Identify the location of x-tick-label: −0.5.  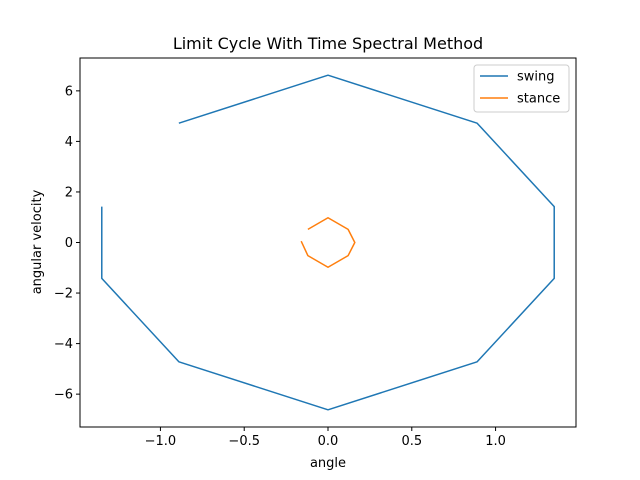
(244, 441).